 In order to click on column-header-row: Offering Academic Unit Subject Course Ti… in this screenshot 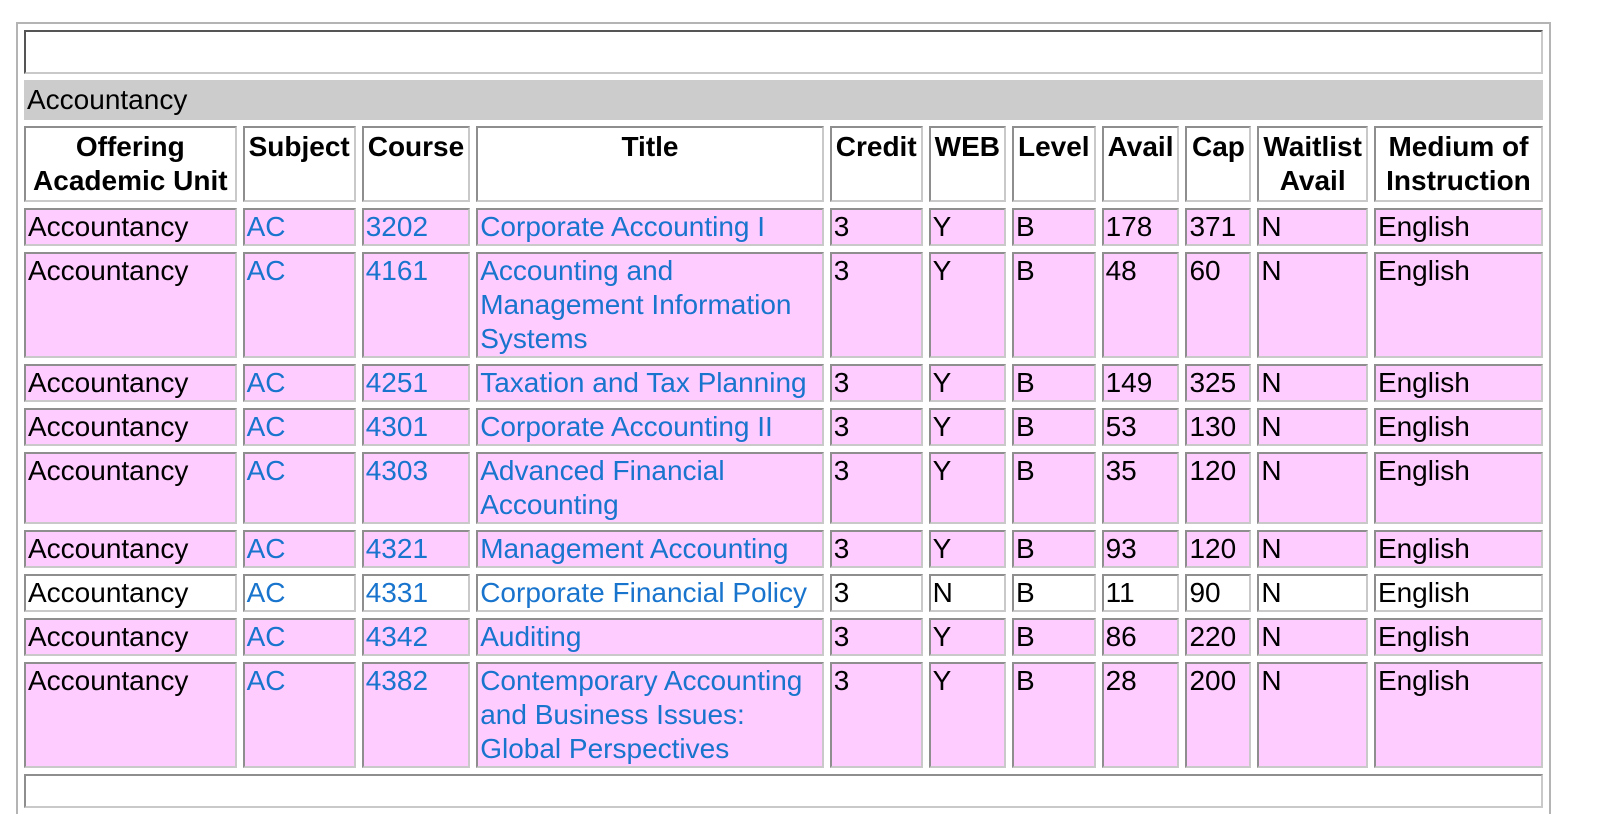, I will do `click(783, 164)`.